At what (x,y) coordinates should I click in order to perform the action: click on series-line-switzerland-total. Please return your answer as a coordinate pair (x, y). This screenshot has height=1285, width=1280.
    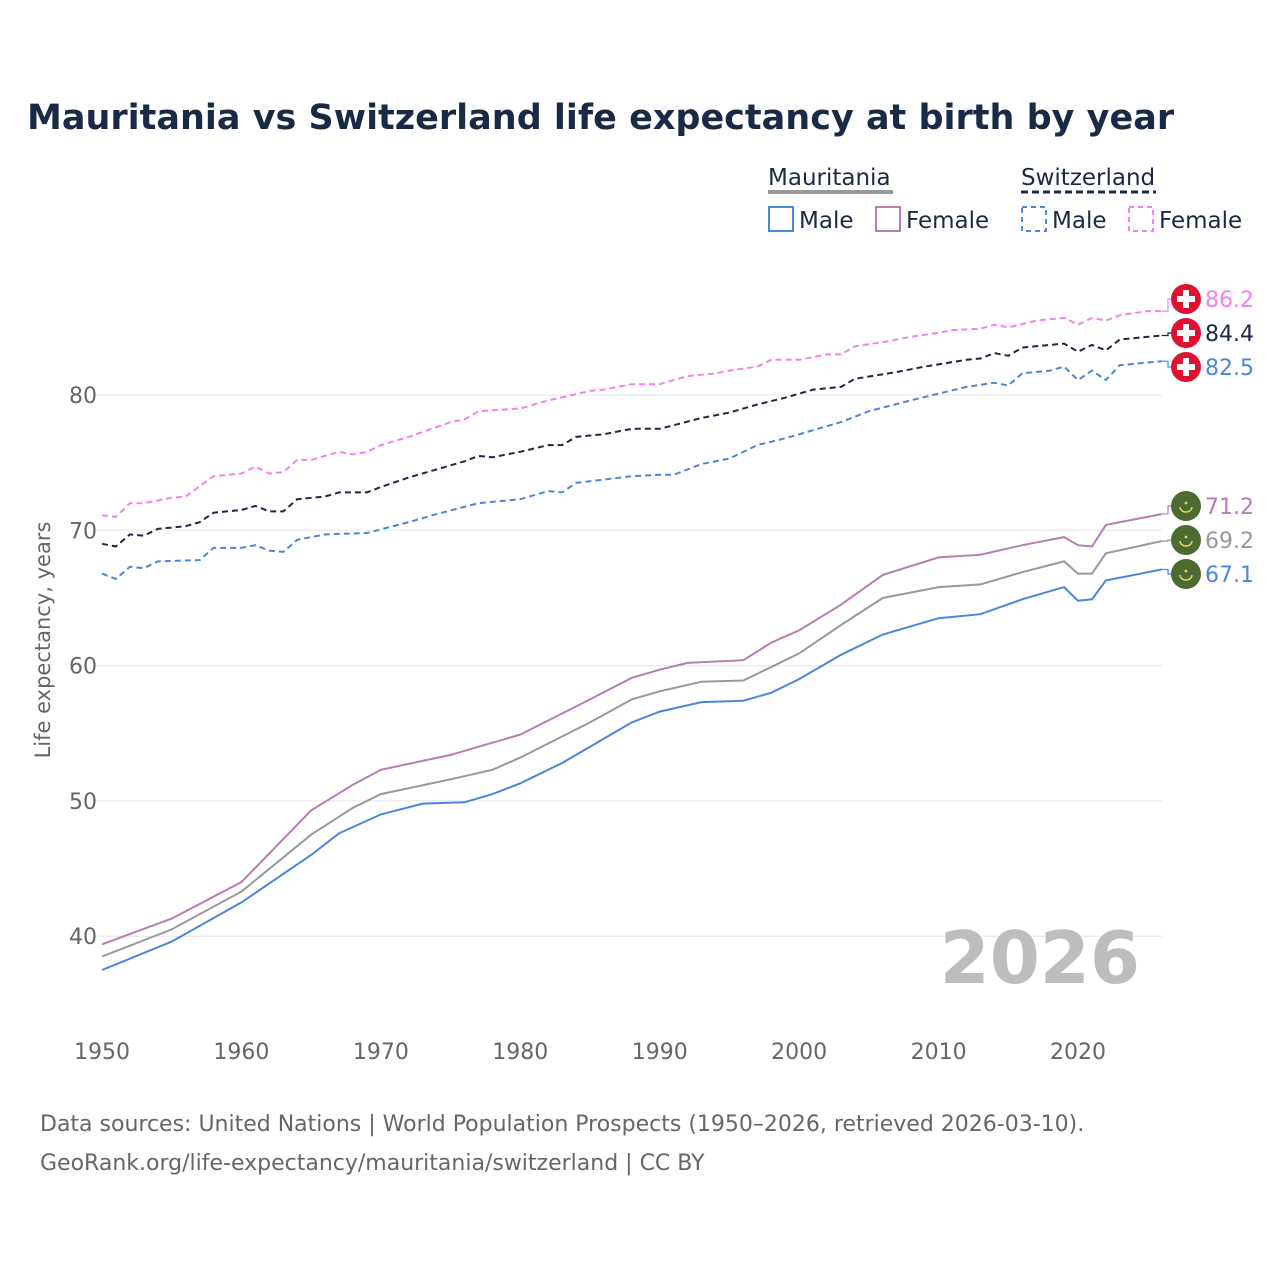
    Looking at the image, I should click on (631, 441).